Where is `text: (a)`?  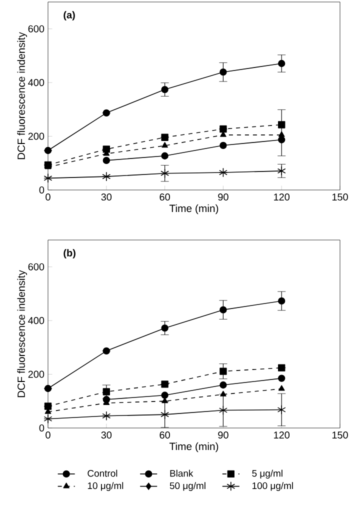
text: (a) is located at coordinates (69, 15).